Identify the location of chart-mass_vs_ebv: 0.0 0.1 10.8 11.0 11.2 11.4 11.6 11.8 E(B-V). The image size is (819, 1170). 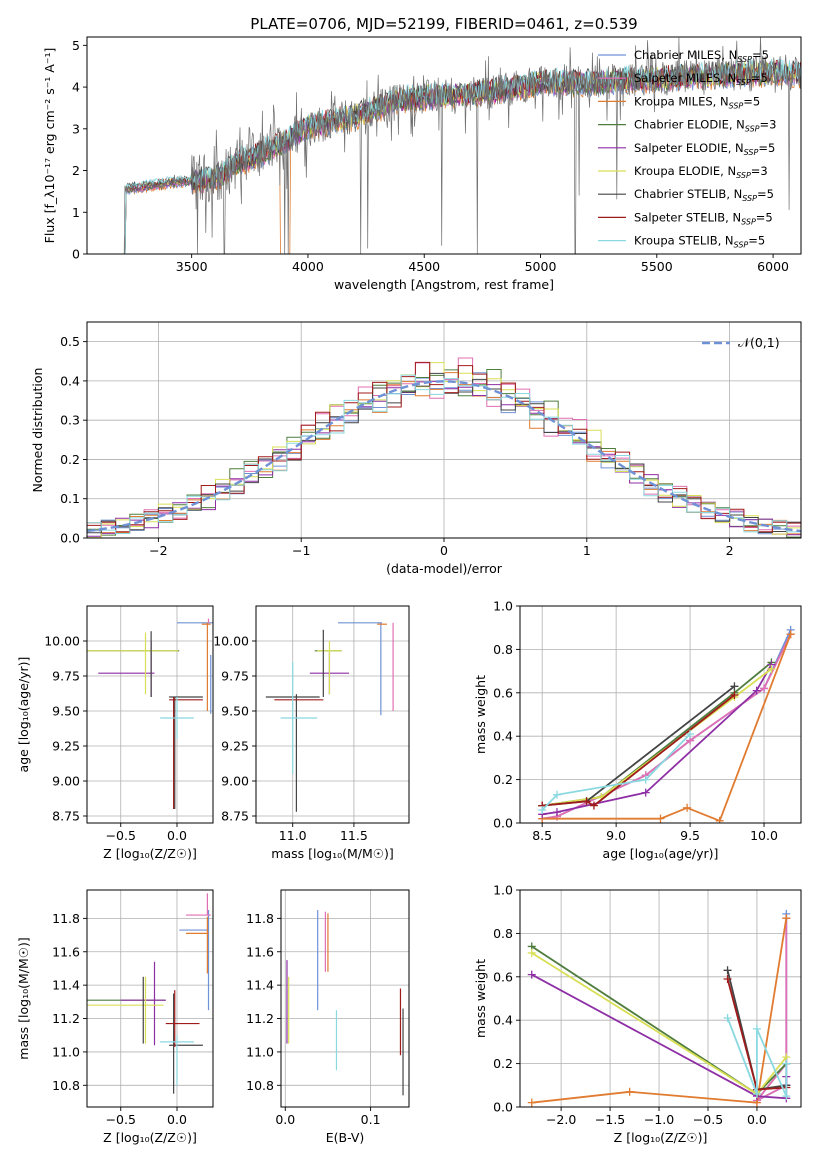
(328, 1017).